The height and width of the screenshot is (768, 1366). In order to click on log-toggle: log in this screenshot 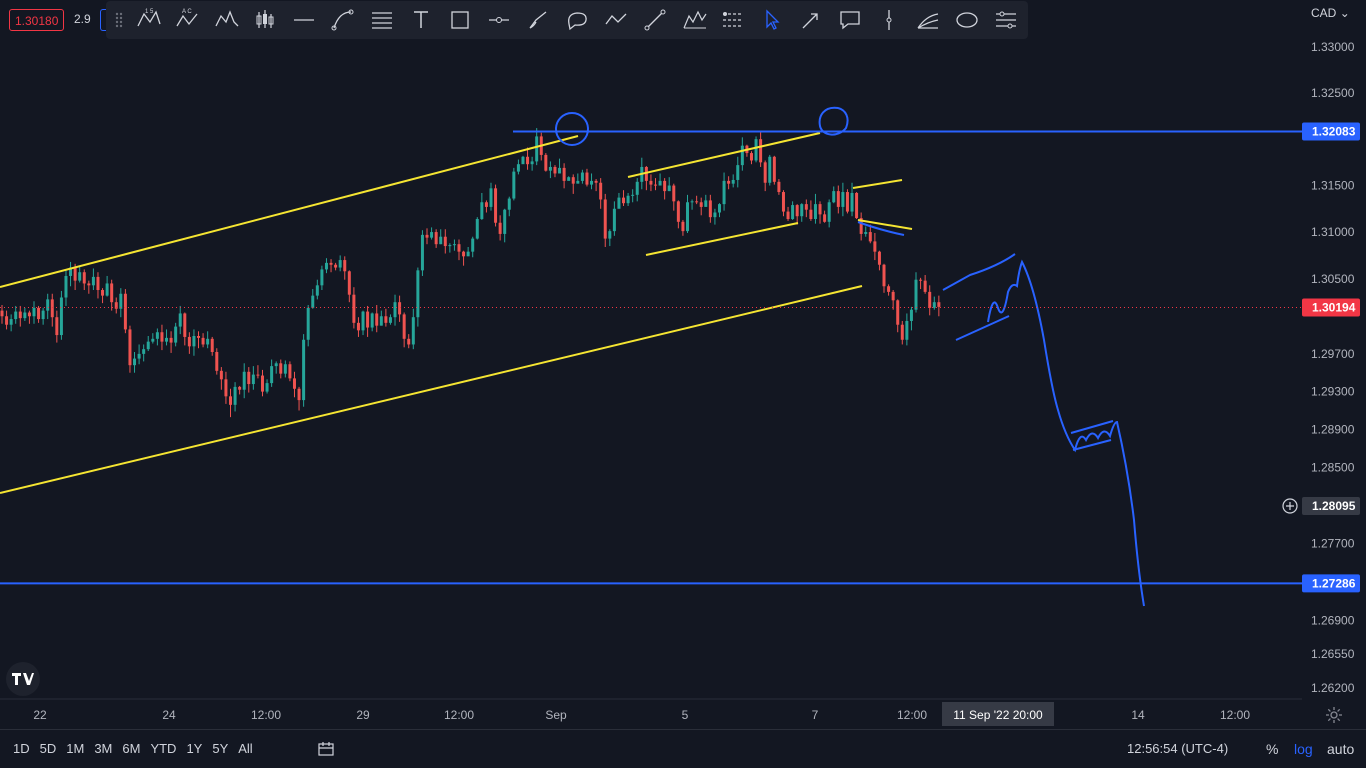, I will do `click(1303, 749)`.